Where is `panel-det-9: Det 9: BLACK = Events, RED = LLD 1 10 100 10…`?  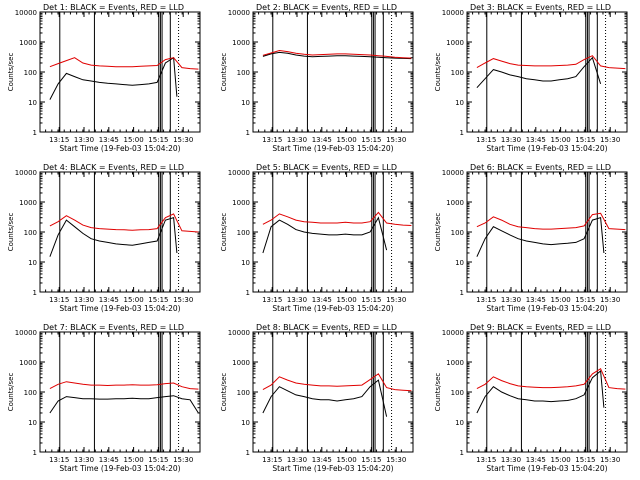 panel-det-9: Det 9: BLACK = Events, RED = LLD 1 10 100 10… is located at coordinates (531, 398).